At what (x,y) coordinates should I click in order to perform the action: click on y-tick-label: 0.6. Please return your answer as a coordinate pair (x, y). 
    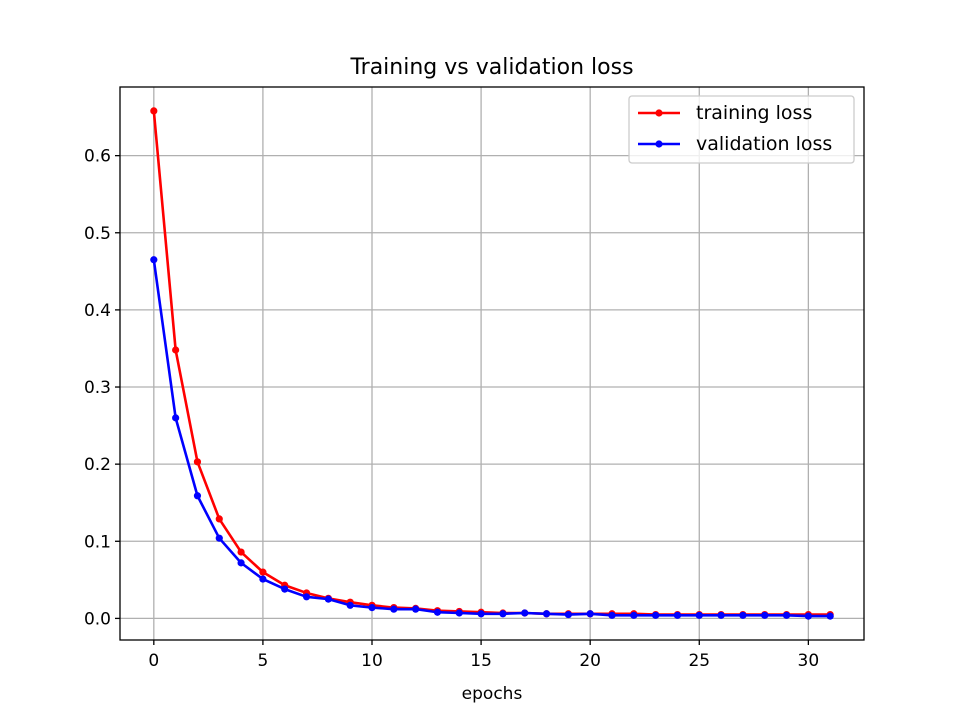
    Looking at the image, I should click on (97, 157).